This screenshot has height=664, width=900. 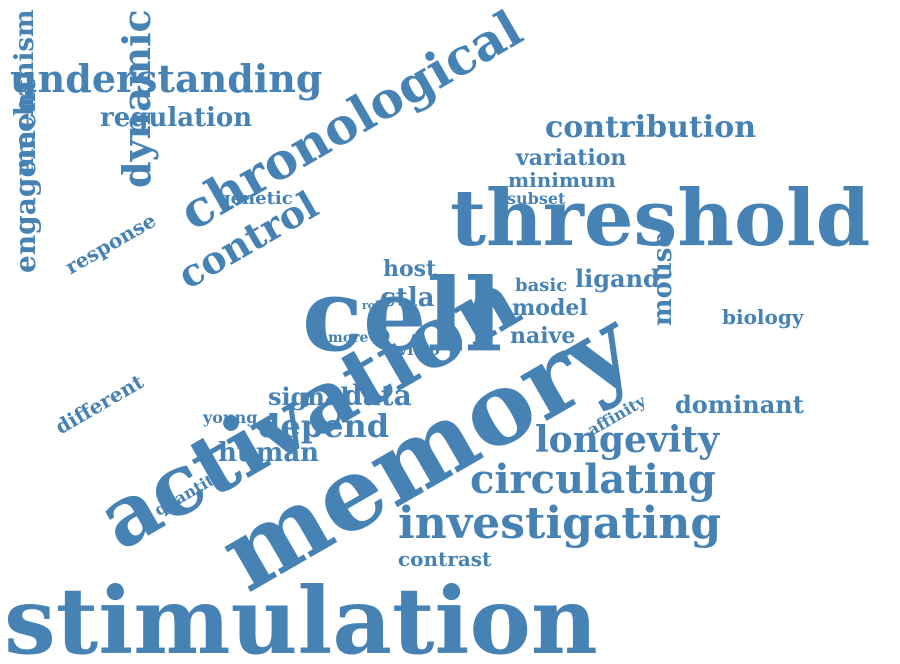 What do you see at coordinates (110, 244) in the screenshot?
I see `word-response: response` at bounding box center [110, 244].